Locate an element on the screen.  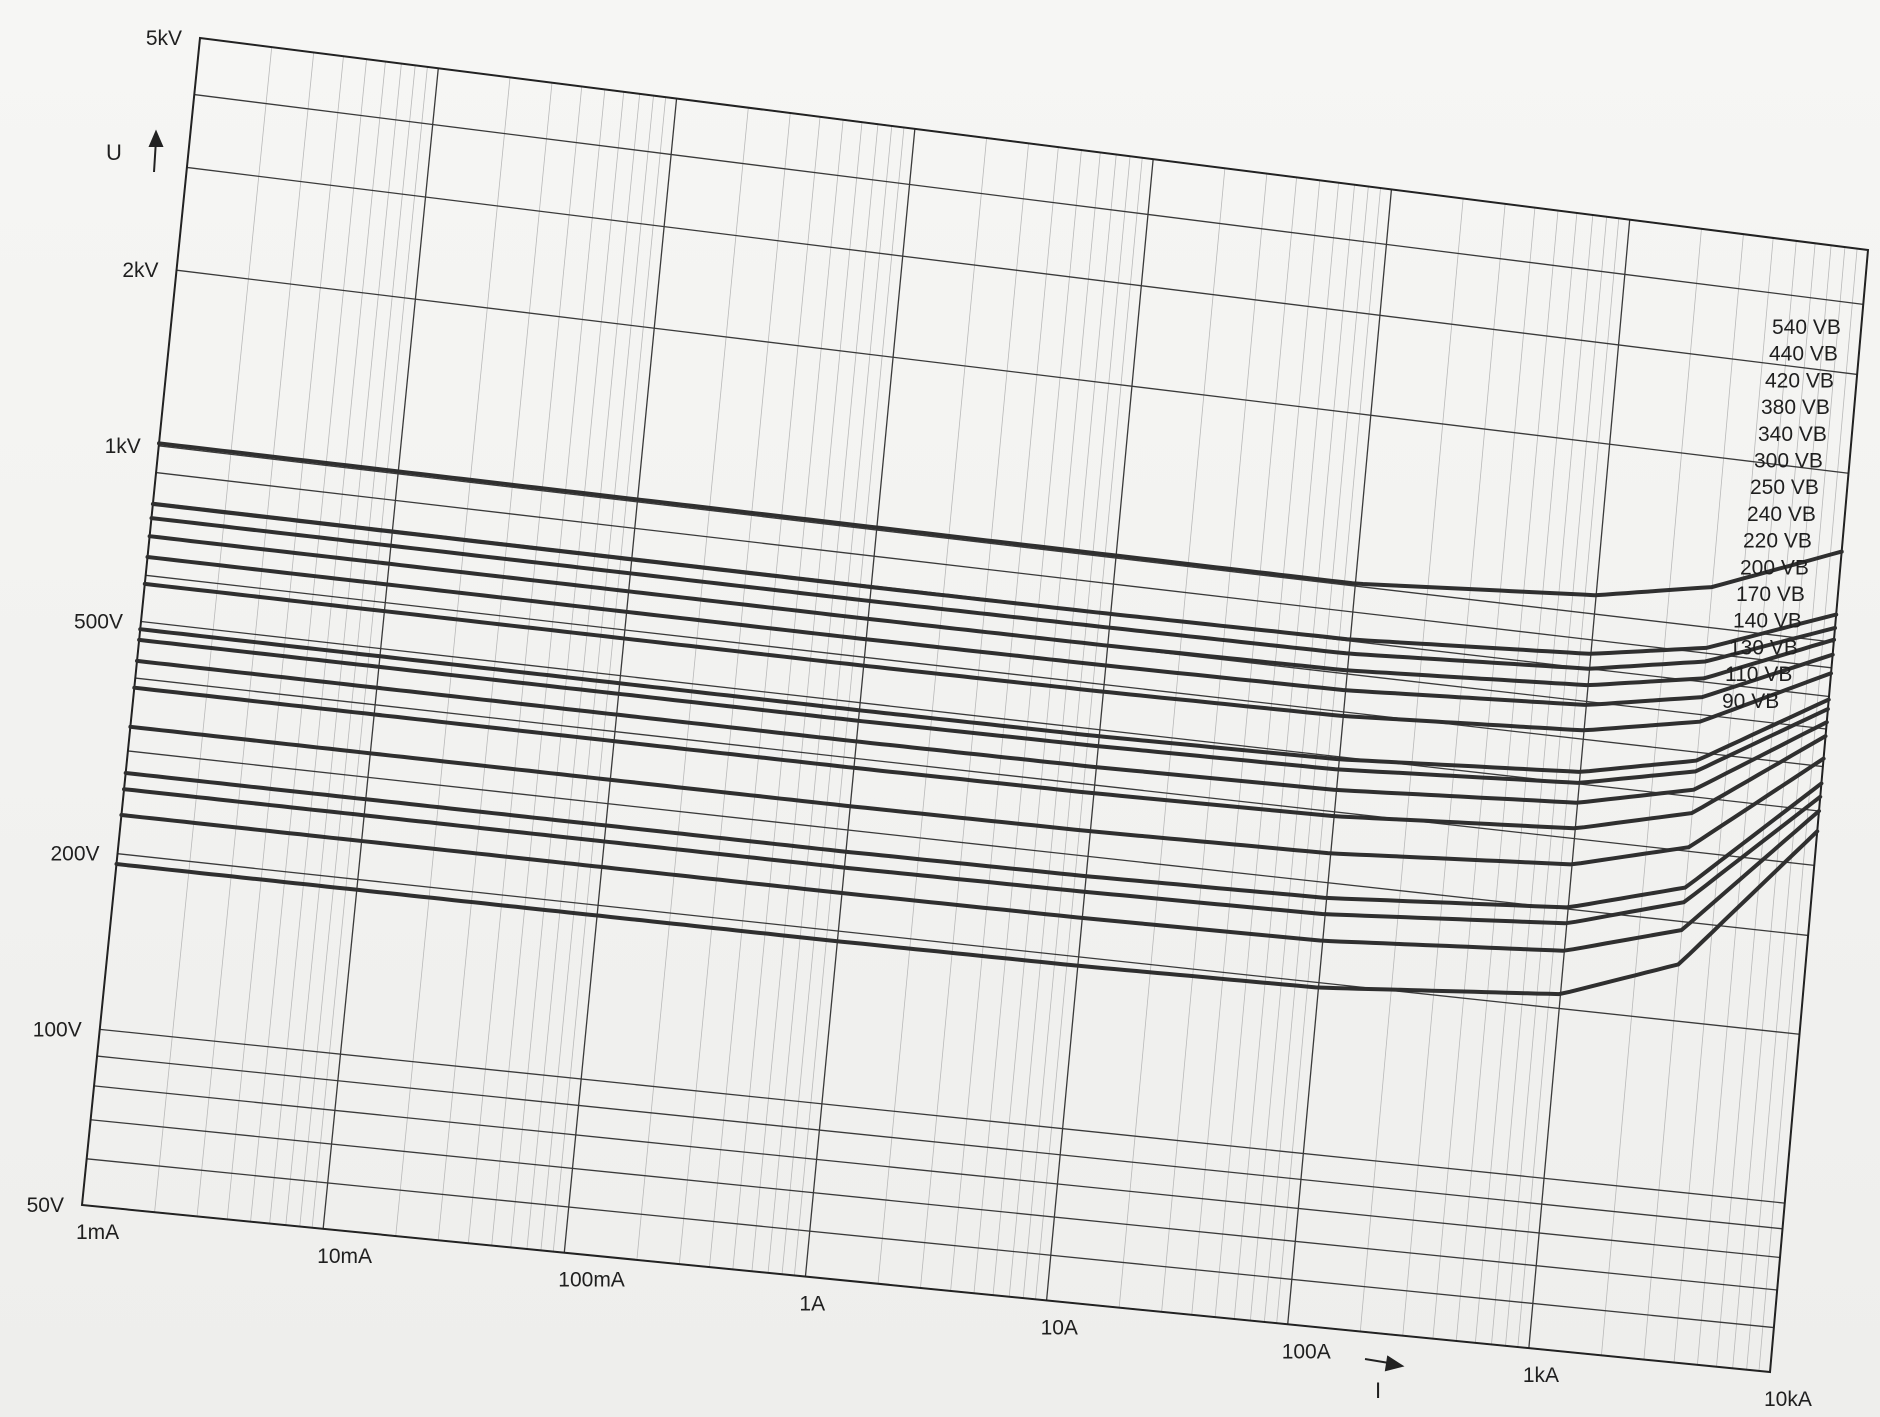
series-label: 540 VB is located at coordinates (1806, 327).